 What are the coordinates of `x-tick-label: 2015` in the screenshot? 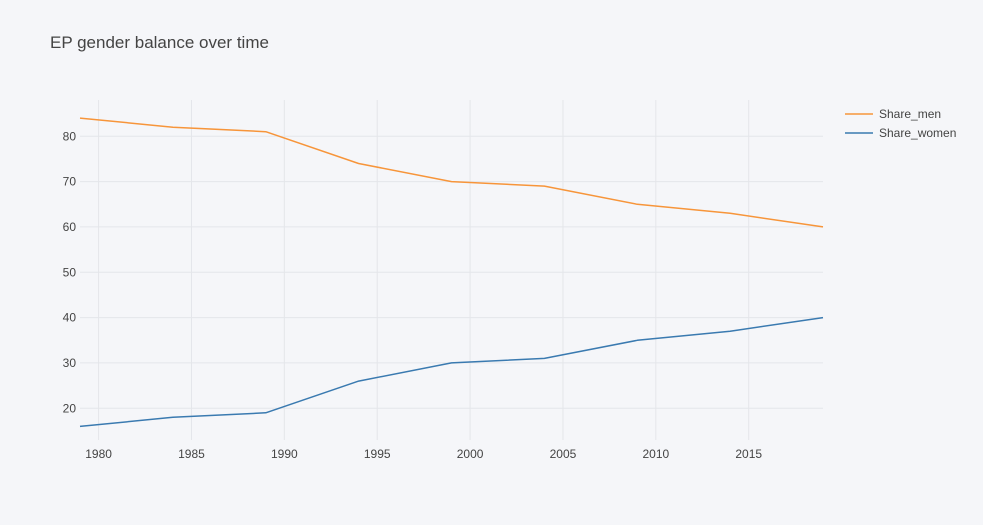 It's located at (748, 454).